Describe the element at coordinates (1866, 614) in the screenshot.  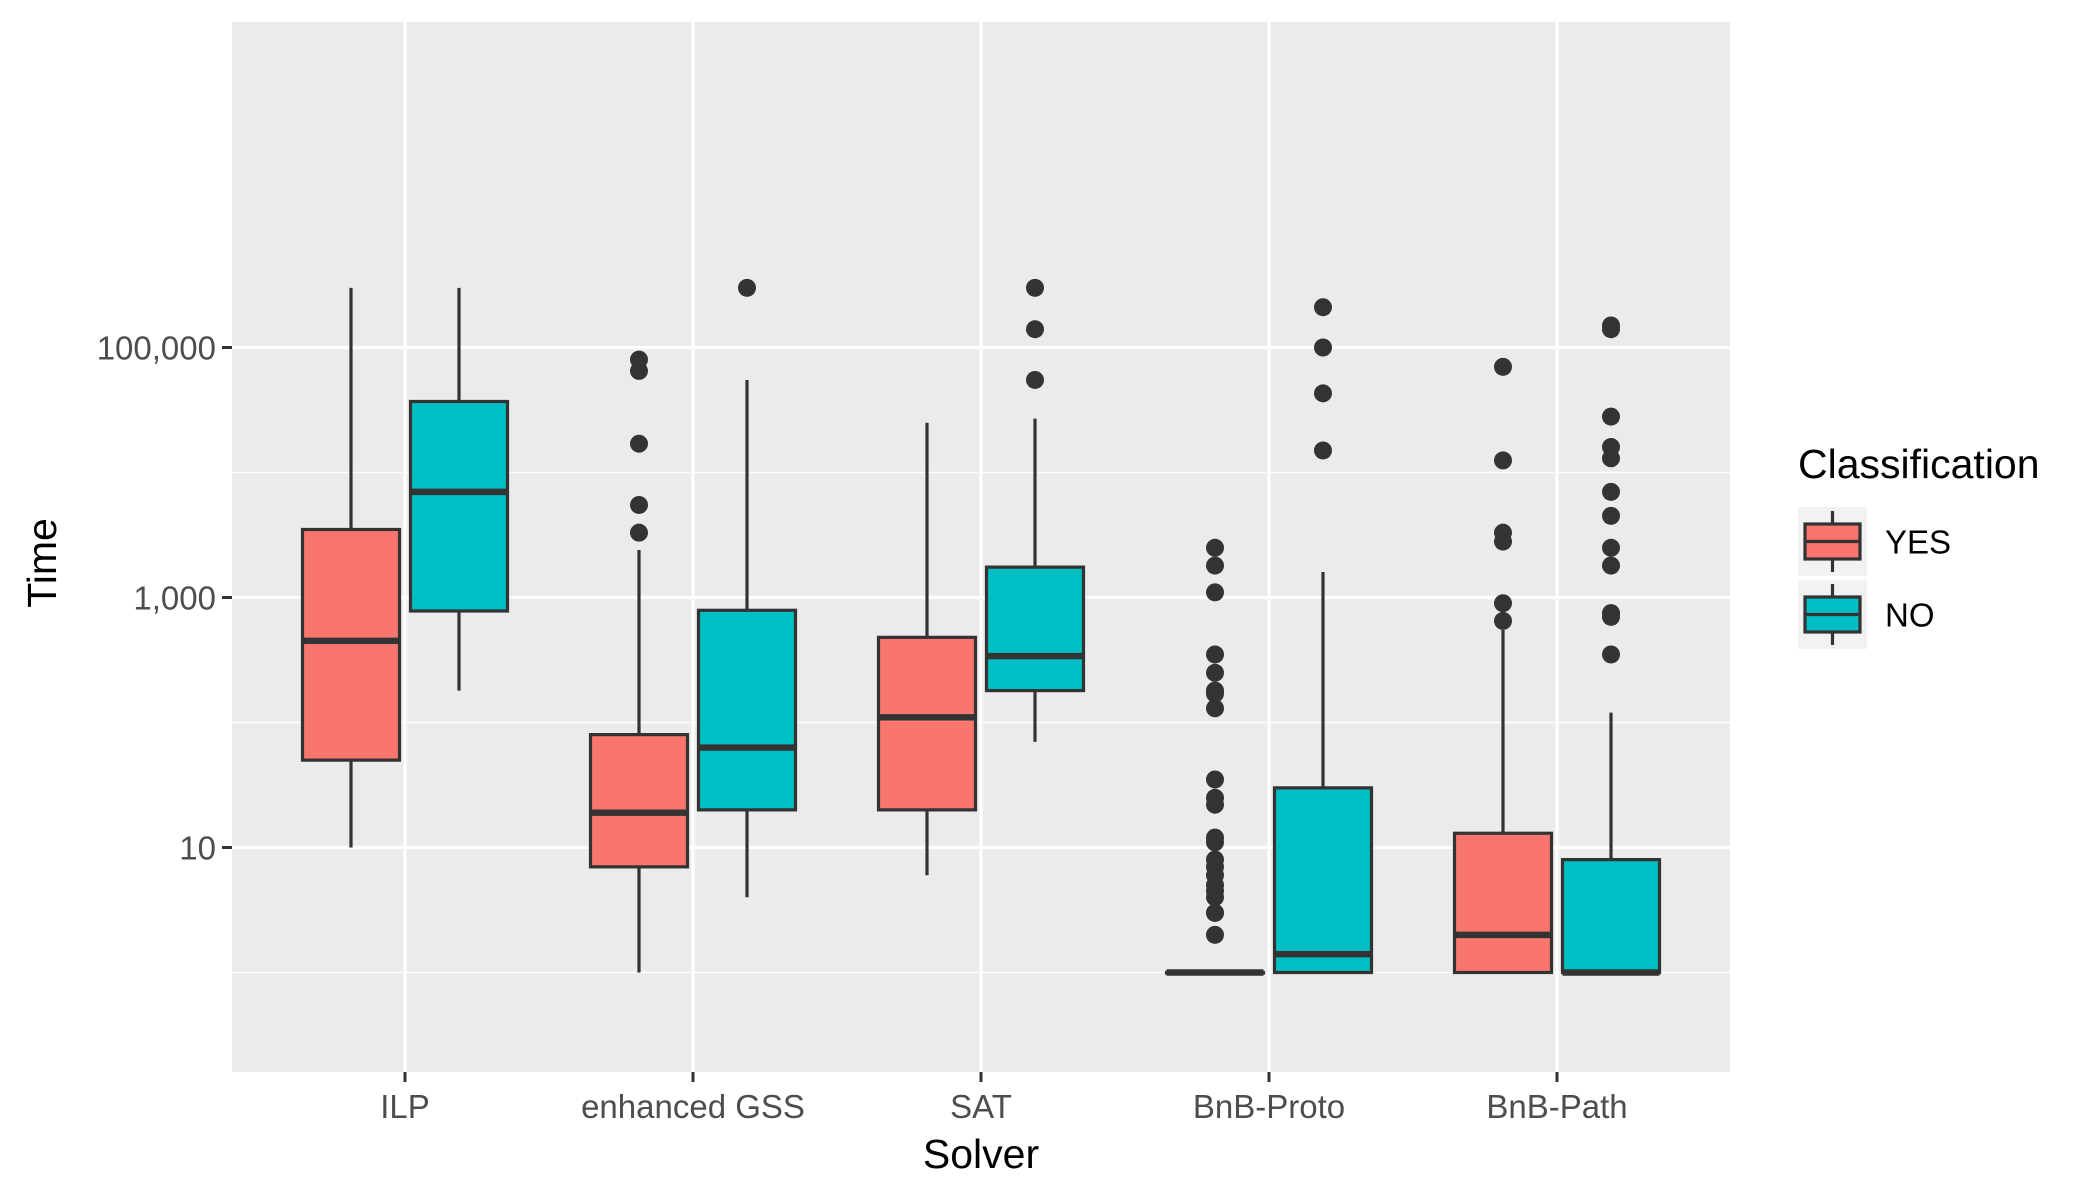
I see `legend-key-no: NO` at that location.